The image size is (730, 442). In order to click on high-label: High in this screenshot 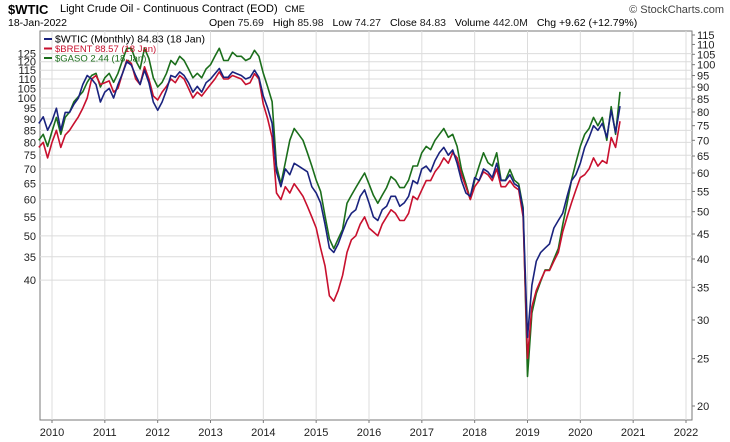, I will do `click(283, 23)`.